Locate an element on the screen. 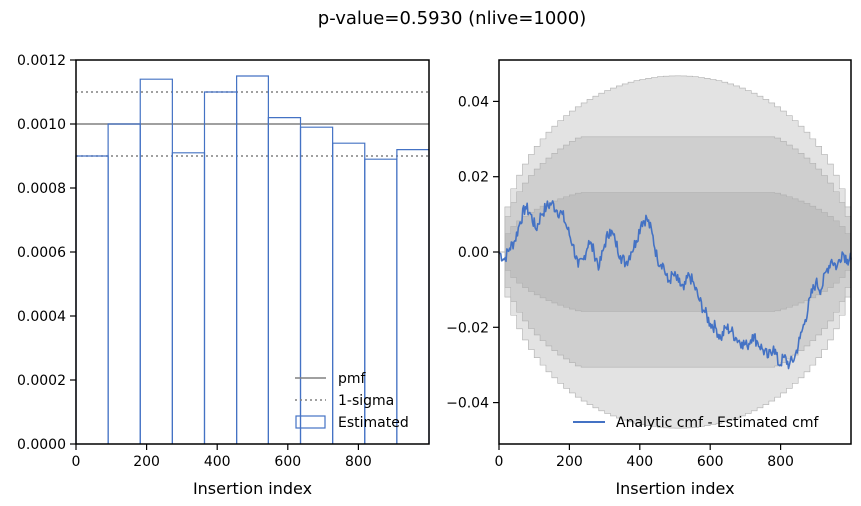 The height and width of the screenshot is (506, 861). pmf-x-ticks: 0 200 400 600 800 is located at coordinates (222, 457).